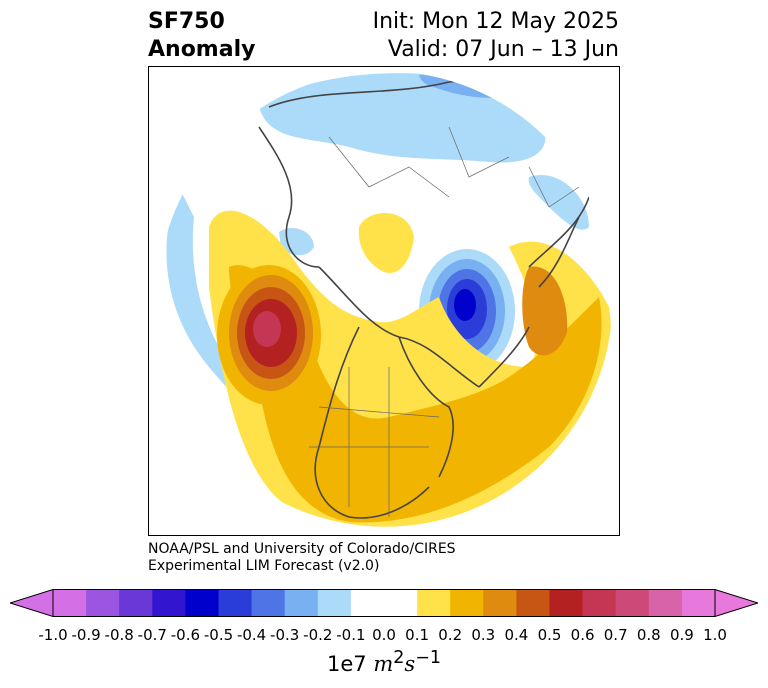 Image resolution: width=768 pixels, height=688 pixels. I want to click on colorbar-tick-label: -0.5, so click(218, 635).